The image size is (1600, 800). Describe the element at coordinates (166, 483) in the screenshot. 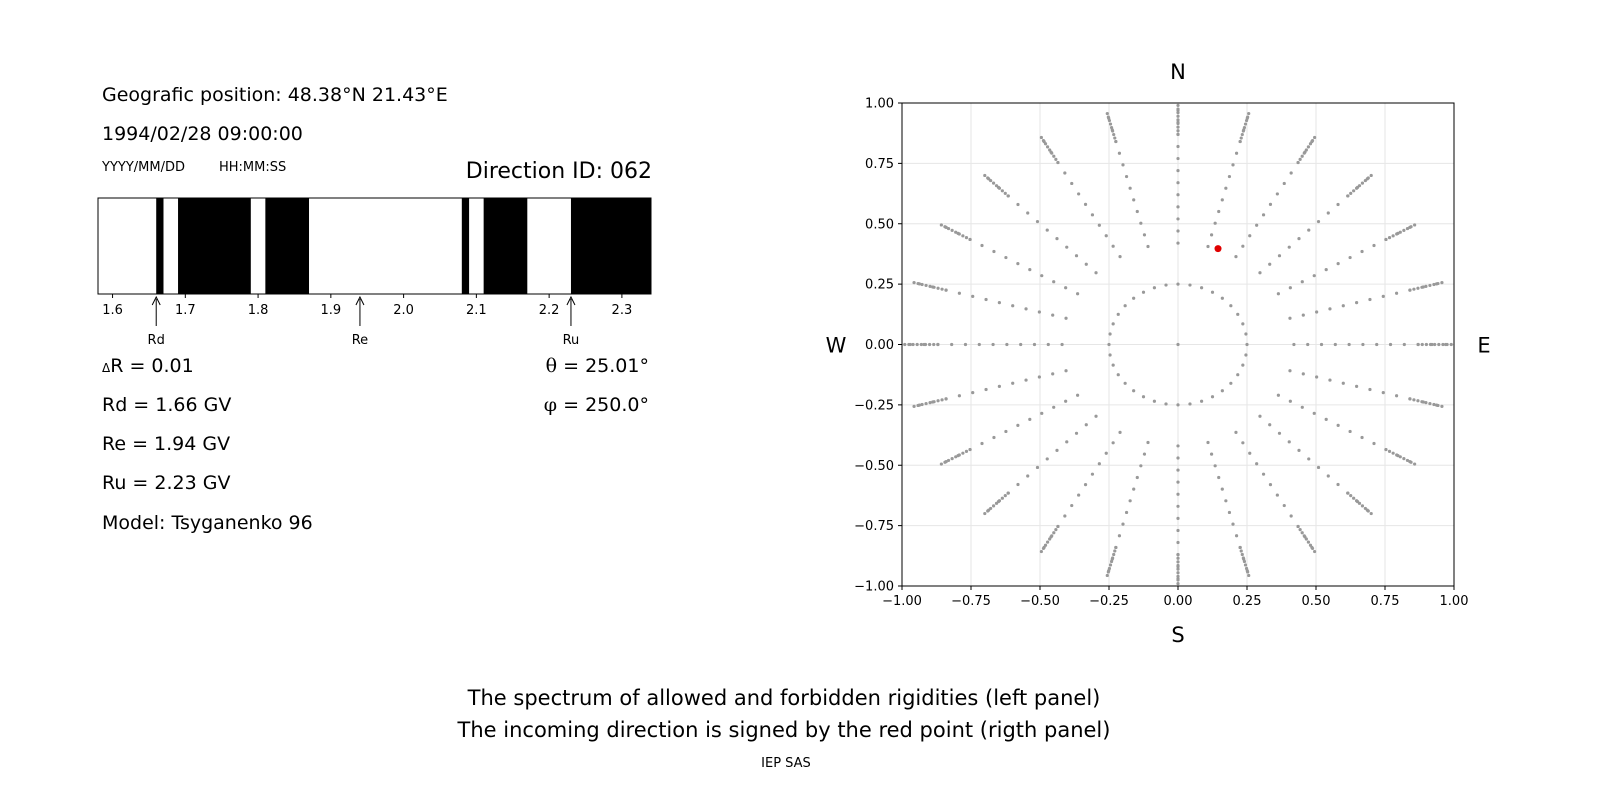

I see `ru-value: Ru = 2.23 GV` at that location.